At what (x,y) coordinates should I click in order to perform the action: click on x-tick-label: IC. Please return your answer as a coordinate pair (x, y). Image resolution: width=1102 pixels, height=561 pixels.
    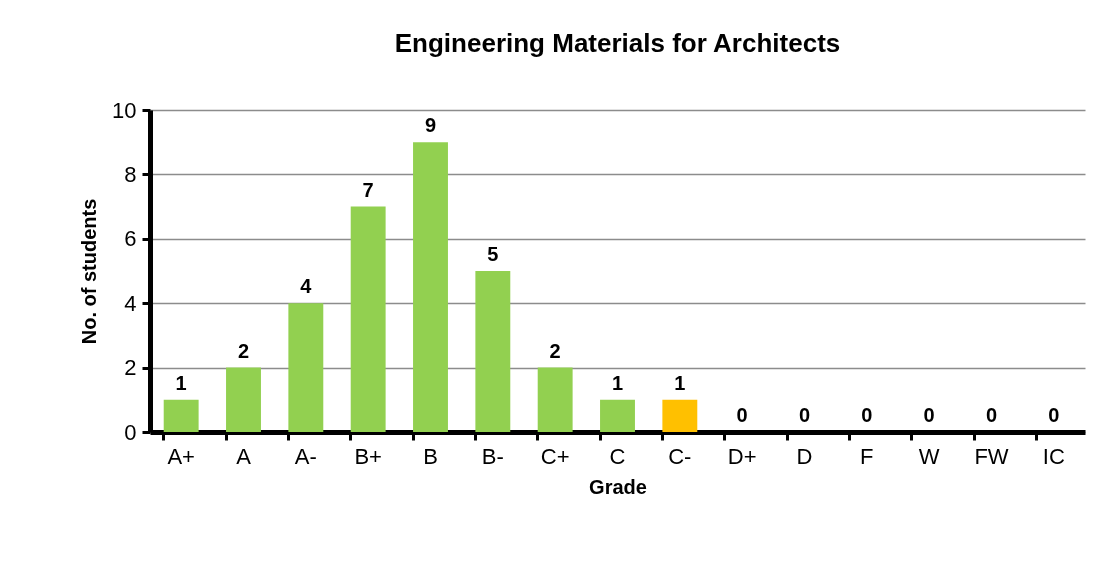
    Looking at the image, I should click on (1053, 456).